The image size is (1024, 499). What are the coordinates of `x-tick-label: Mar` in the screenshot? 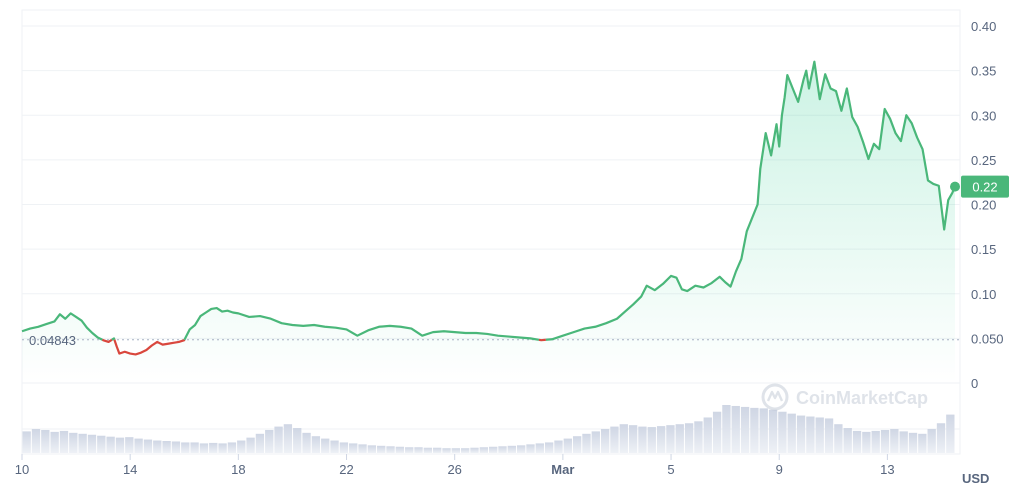 It's located at (562, 469).